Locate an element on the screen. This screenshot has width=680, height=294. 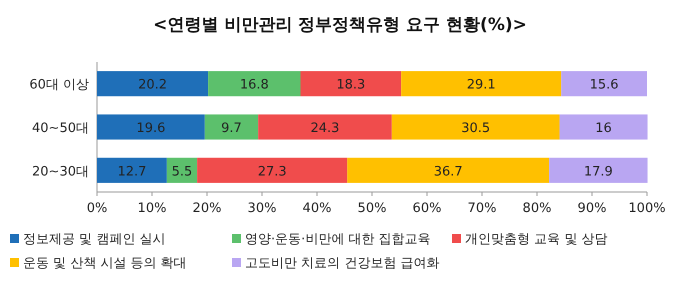
data-label: 20.2 is located at coordinates (153, 85).